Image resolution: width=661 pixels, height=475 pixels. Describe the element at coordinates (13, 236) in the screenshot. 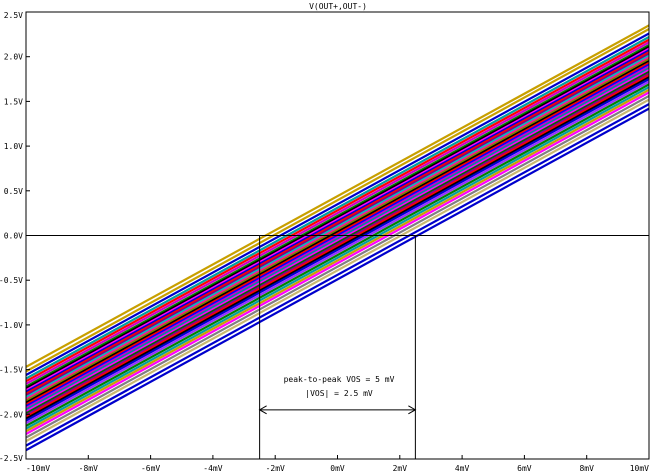

I see `y-tick-label-6: 0.0V` at that location.